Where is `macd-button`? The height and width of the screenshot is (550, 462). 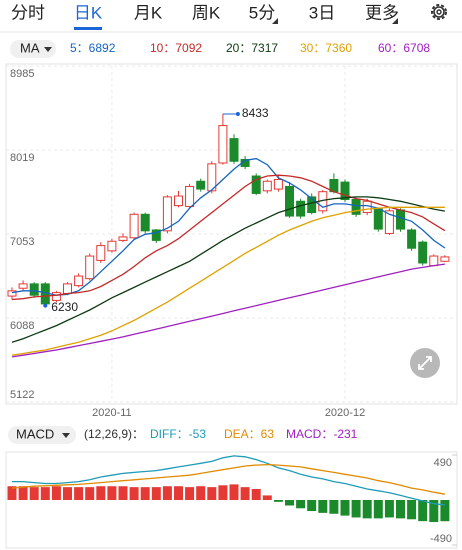
macd-button is located at coordinates (42, 435).